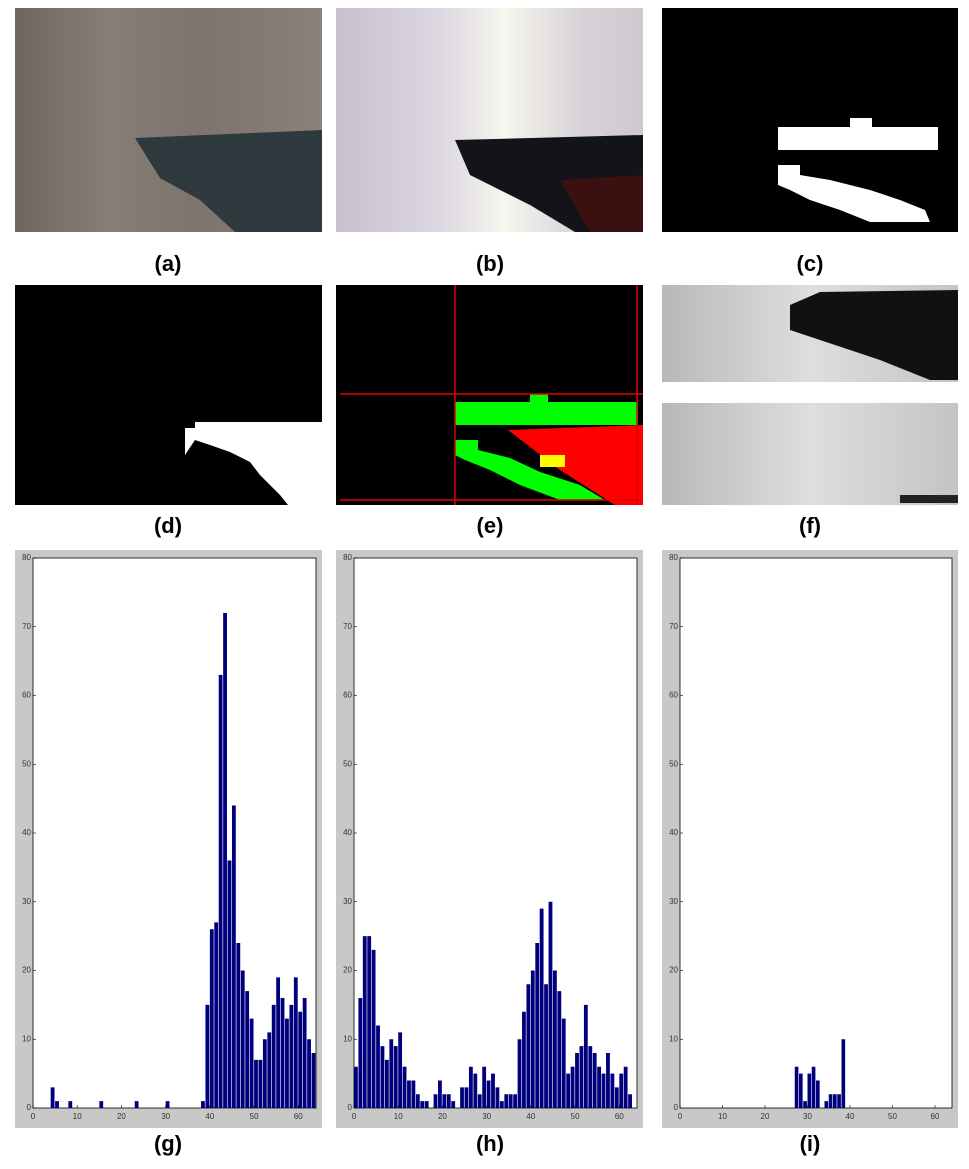 The height and width of the screenshot is (1169, 969). I want to click on image-b, so click(489, 120).